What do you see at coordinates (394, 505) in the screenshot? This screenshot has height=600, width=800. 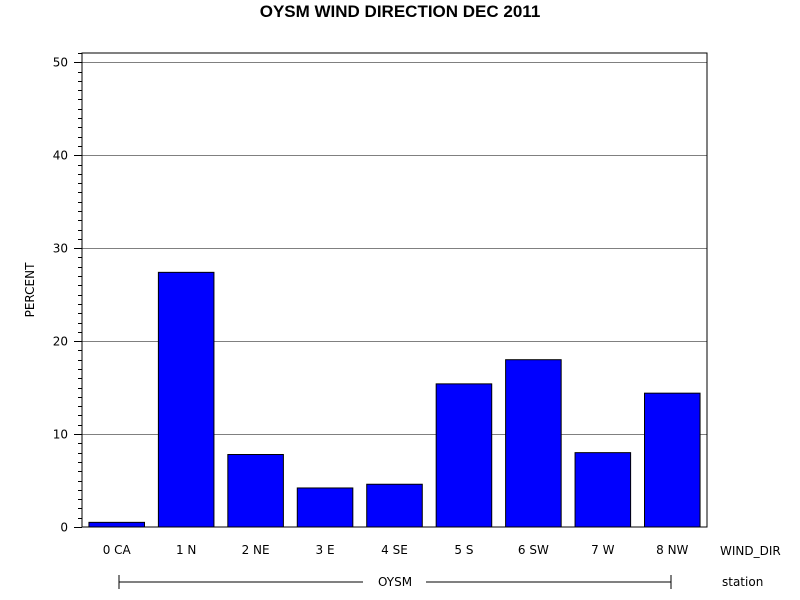 I see `bar-4-se` at bounding box center [394, 505].